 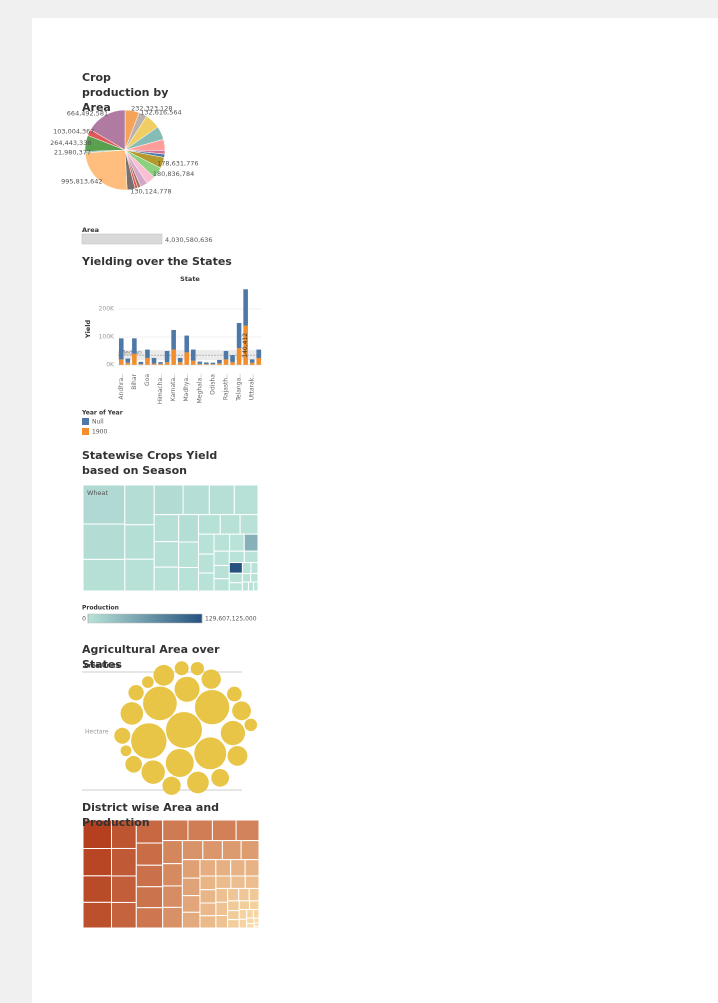 What do you see at coordinates (245, 345) in the screenshot?
I see `bar-value-label: 140,412` at bounding box center [245, 345].